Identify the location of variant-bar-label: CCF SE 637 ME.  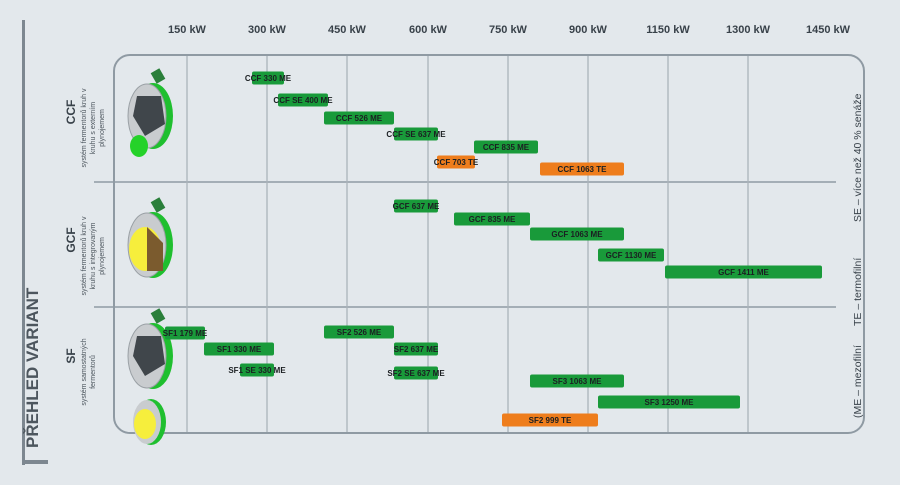
(416, 134).